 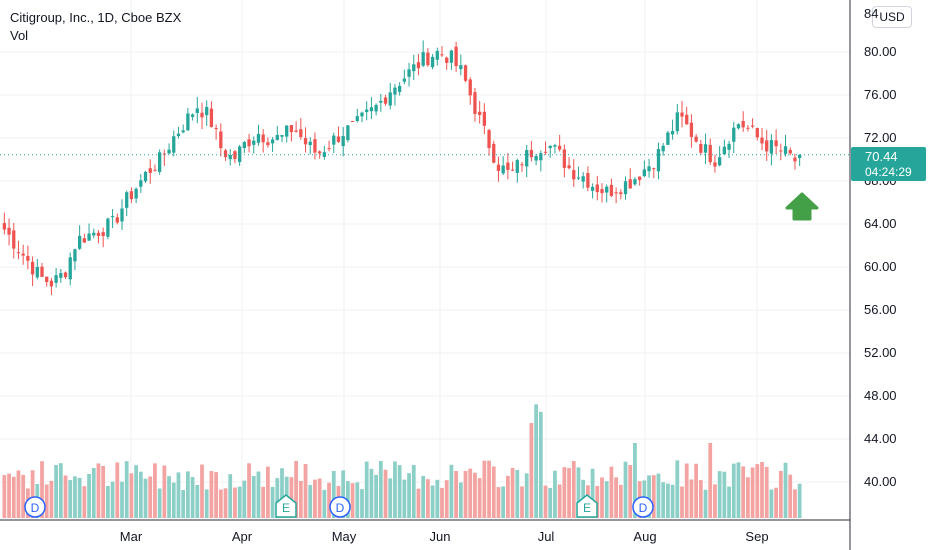 What do you see at coordinates (892, 17) in the screenshot?
I see `currency-button: USD` at bounding box center [892, 17].